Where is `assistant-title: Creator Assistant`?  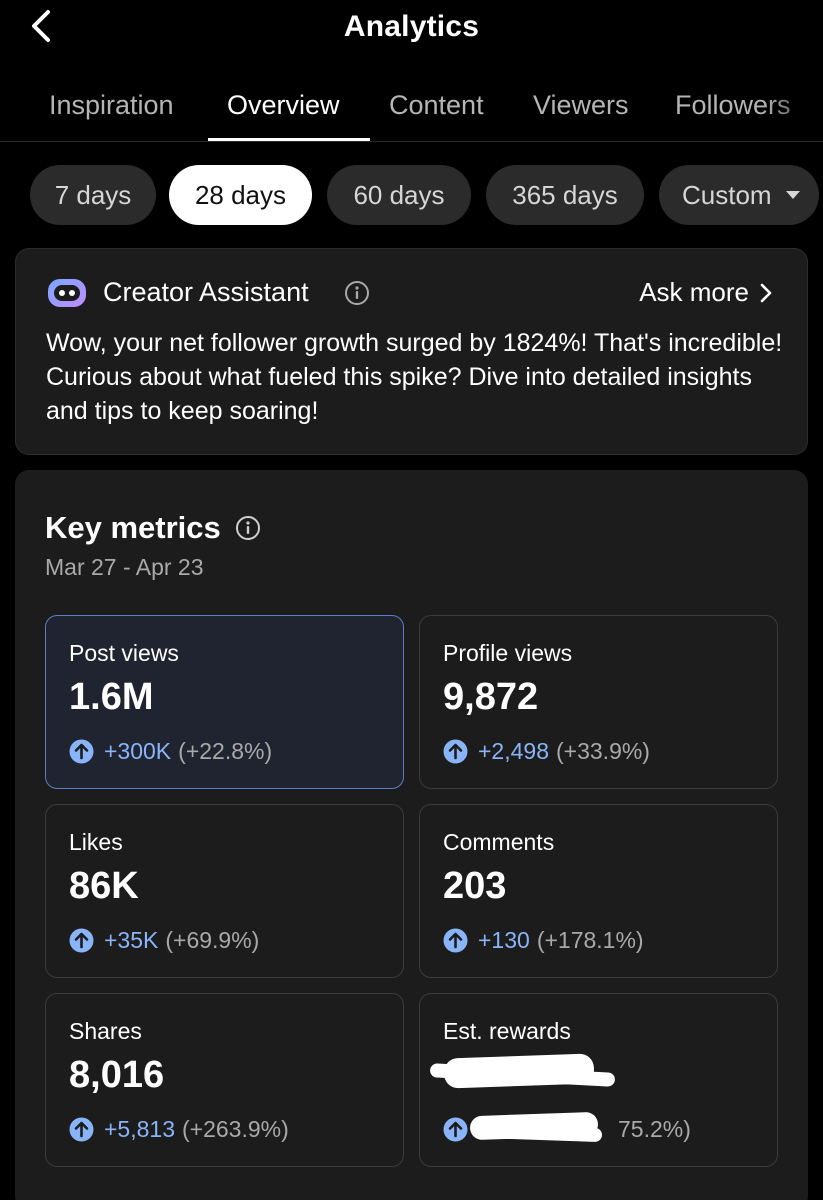
assistant-title: Creator Assistant is located at coordinates (206, 292).